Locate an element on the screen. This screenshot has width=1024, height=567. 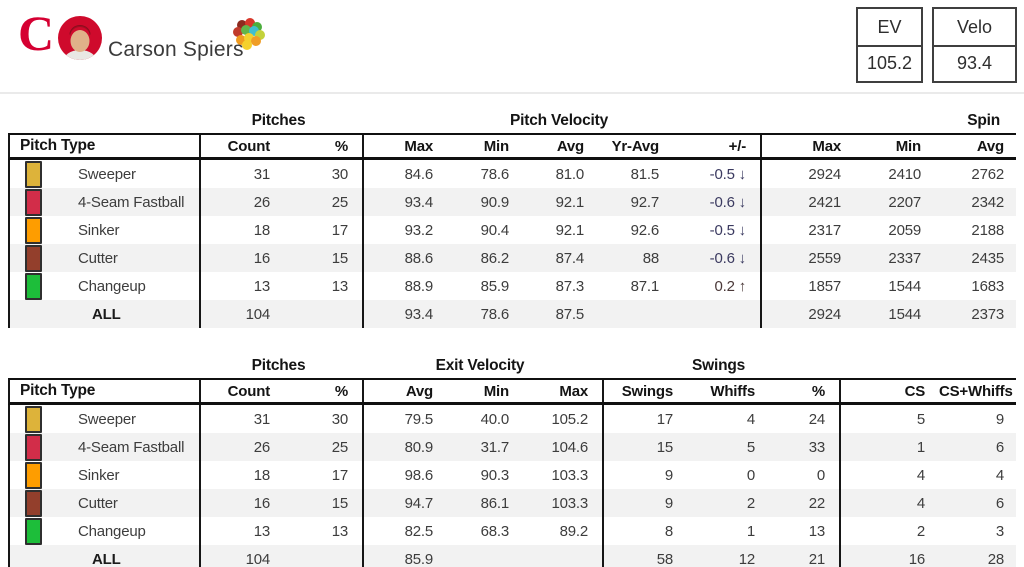
cell: 86.2 is located at coordinates (495, 258).